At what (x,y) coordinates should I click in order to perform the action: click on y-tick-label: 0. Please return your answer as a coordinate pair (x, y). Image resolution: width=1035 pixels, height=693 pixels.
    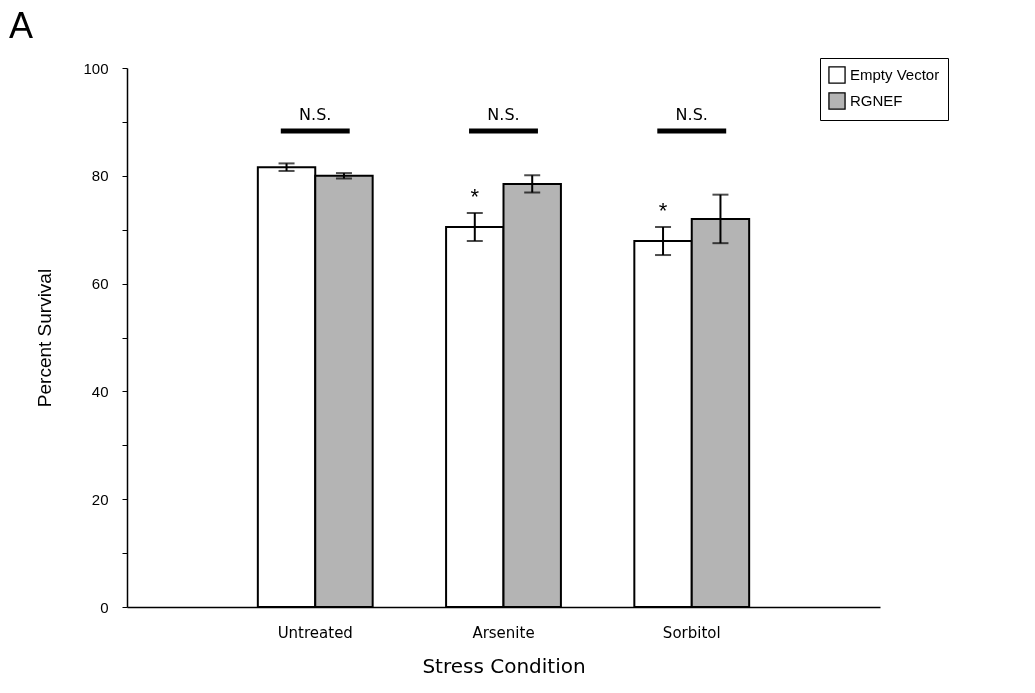
    Looking at the image, I should click on (104, 607).